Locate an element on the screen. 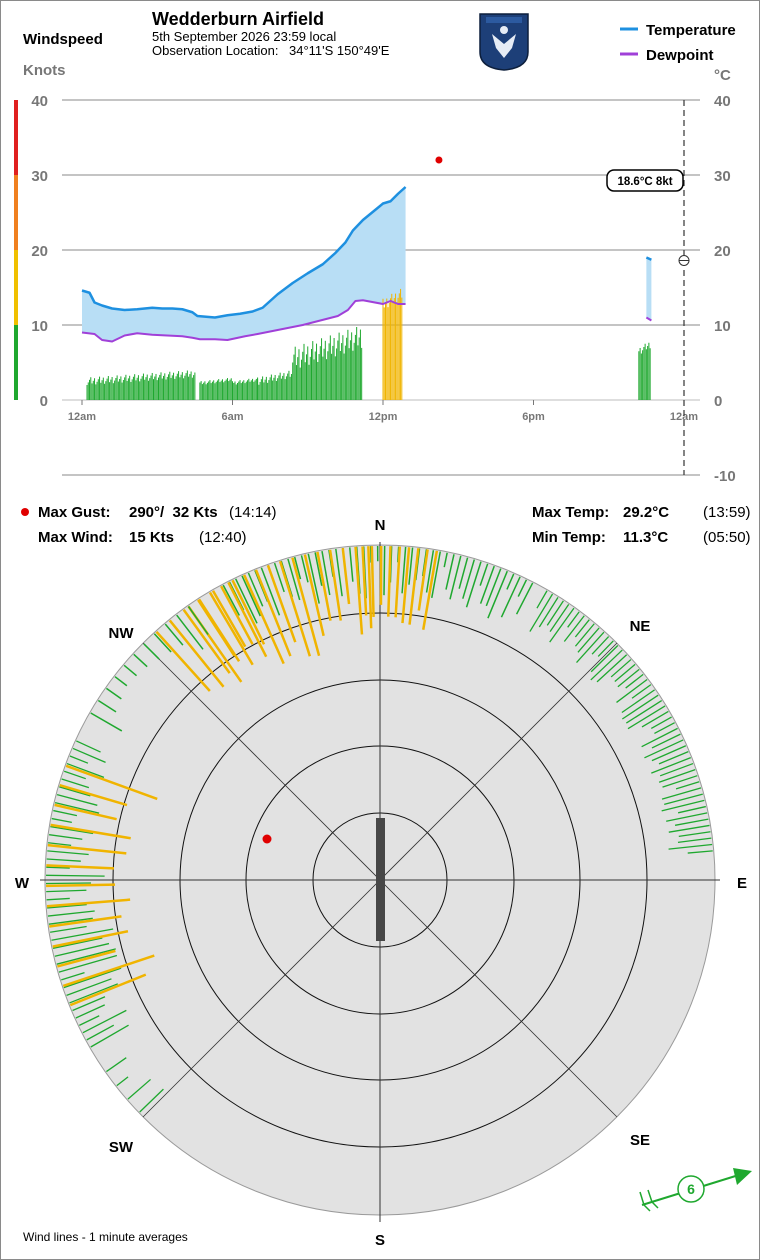  max-gust-time: (14:14) is located at coordinates (253, 512).